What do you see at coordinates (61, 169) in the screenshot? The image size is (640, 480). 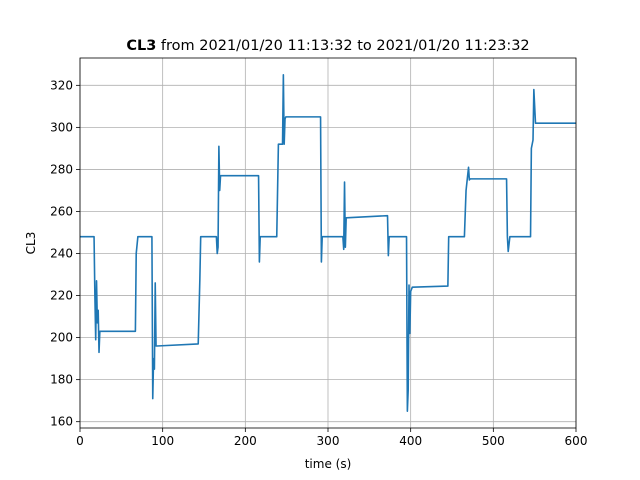 I see `y-tick-label: 280` at bounding box center [61, 169].